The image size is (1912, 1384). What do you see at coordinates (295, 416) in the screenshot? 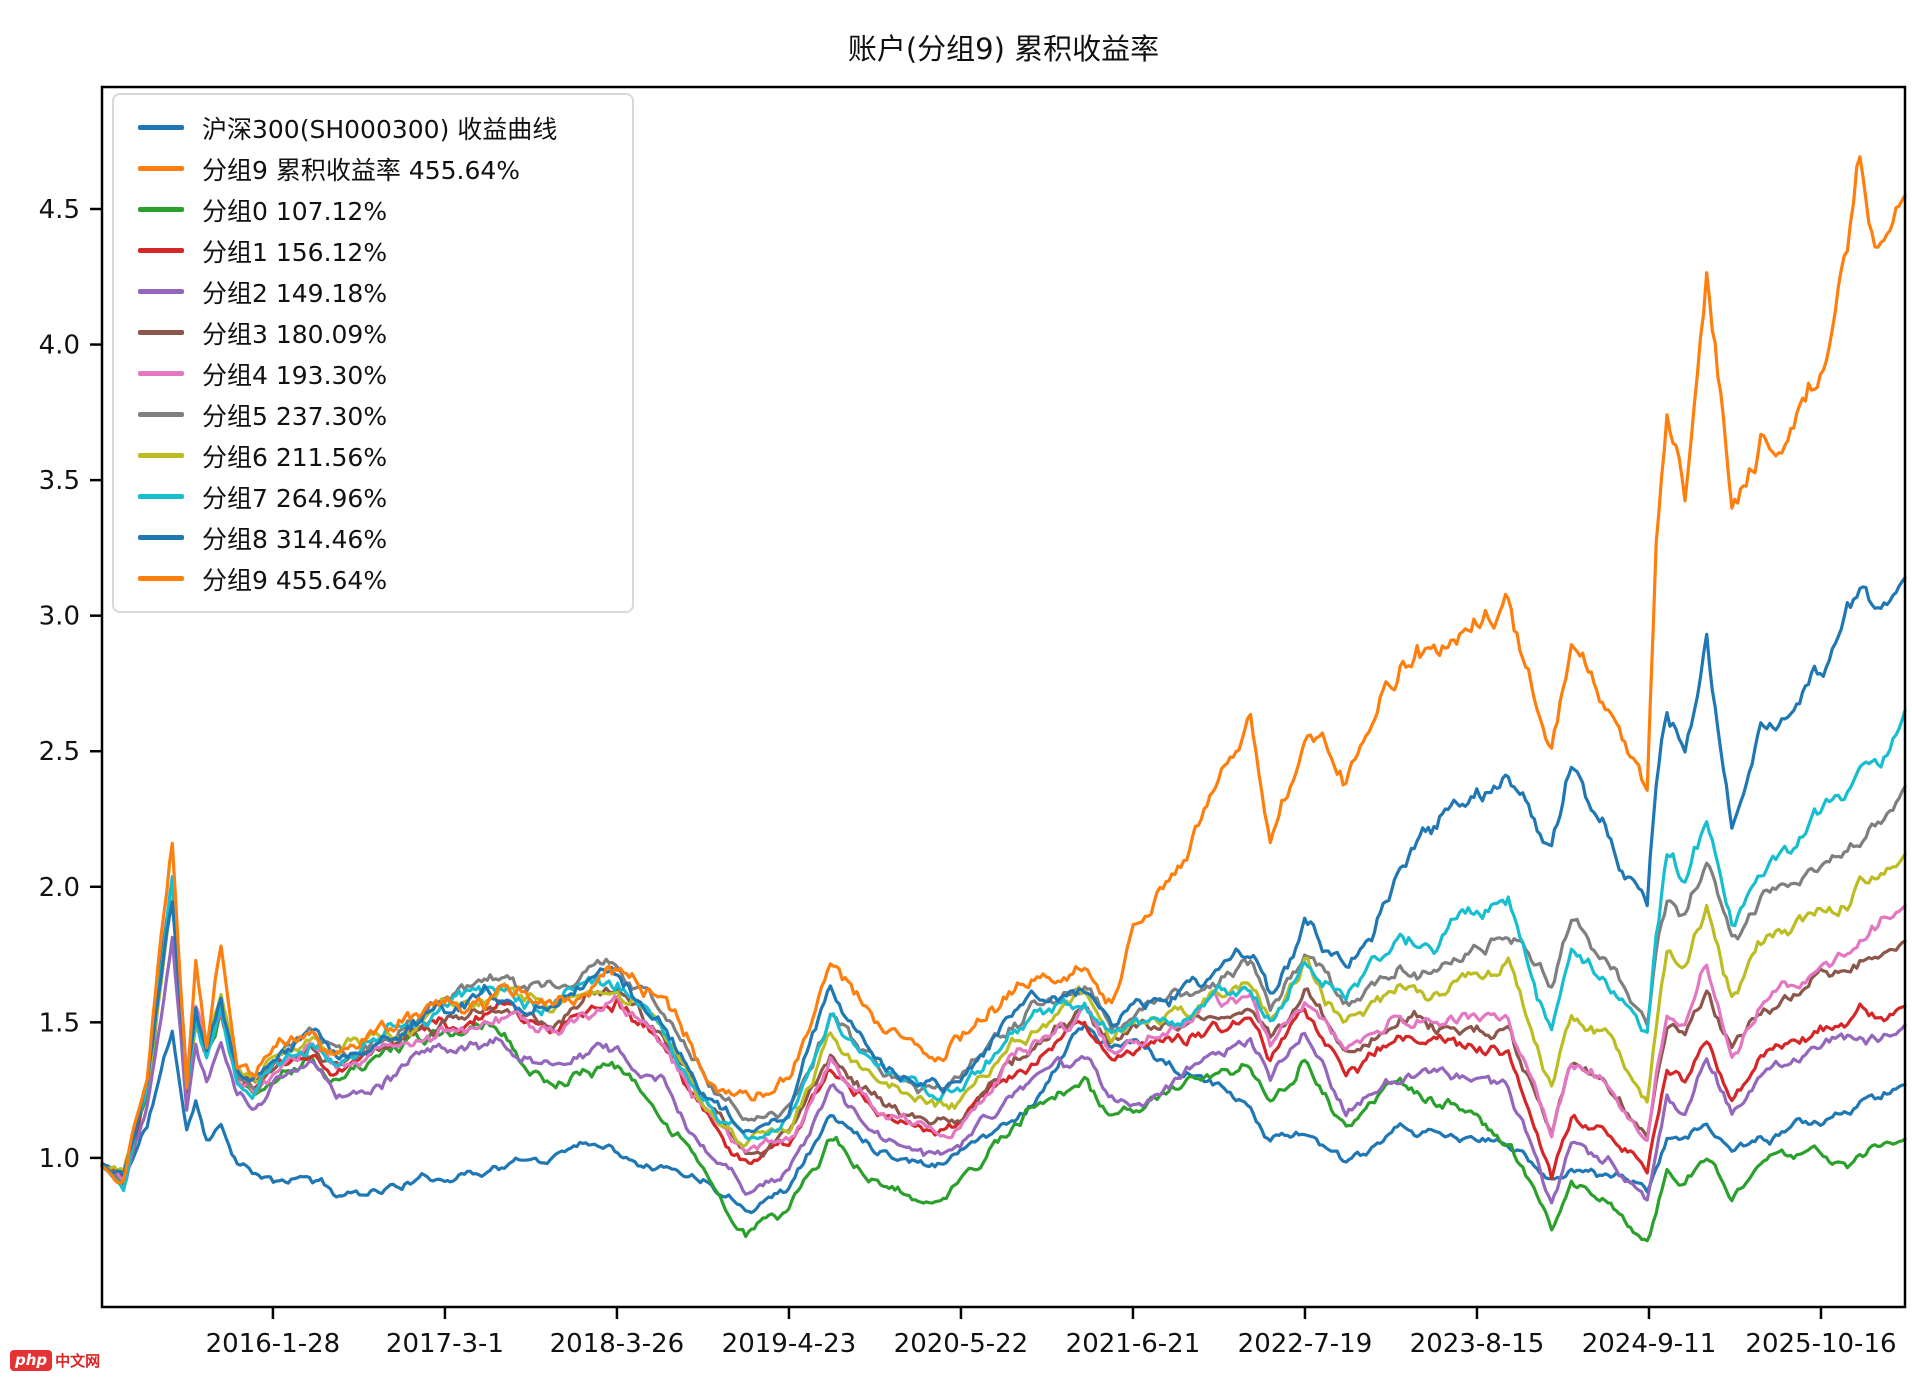
I see `legend-item-label: 分组5 237.30%` at bounding box center [295, 416].